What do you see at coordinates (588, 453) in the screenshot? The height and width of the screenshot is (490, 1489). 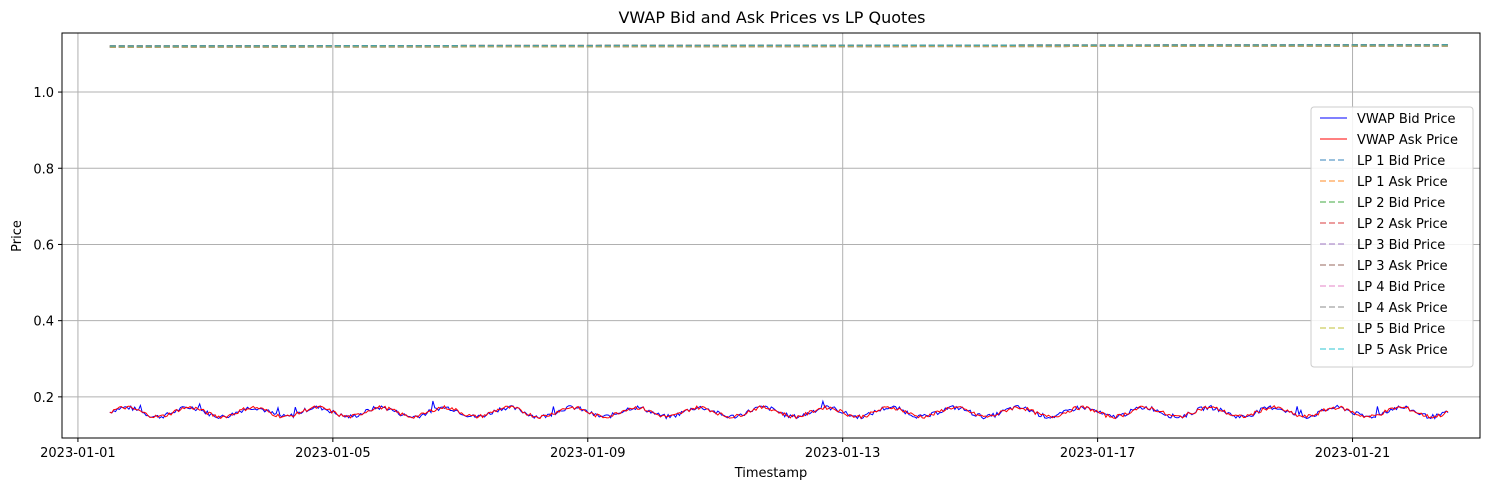 I see `x-tick-label: 2023-01-09` at bounding box center [588, 453].